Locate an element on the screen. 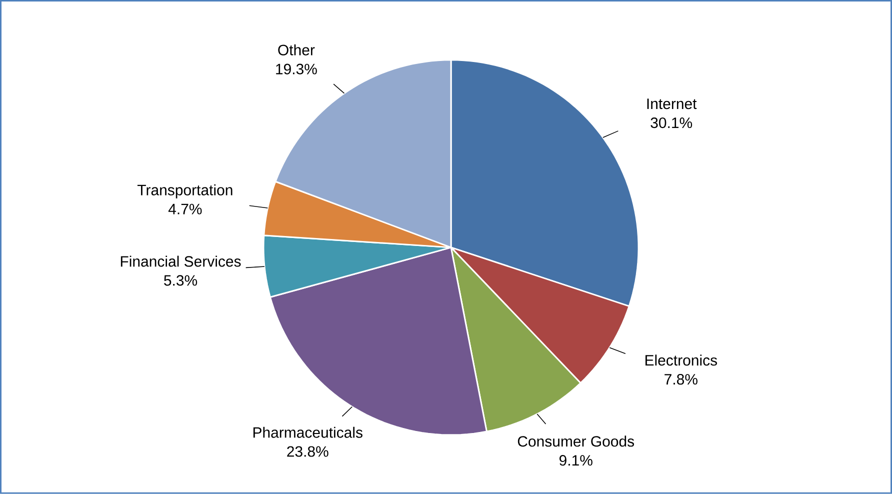  slice-label: Consumer Goods is located at coordinates (576, 441).